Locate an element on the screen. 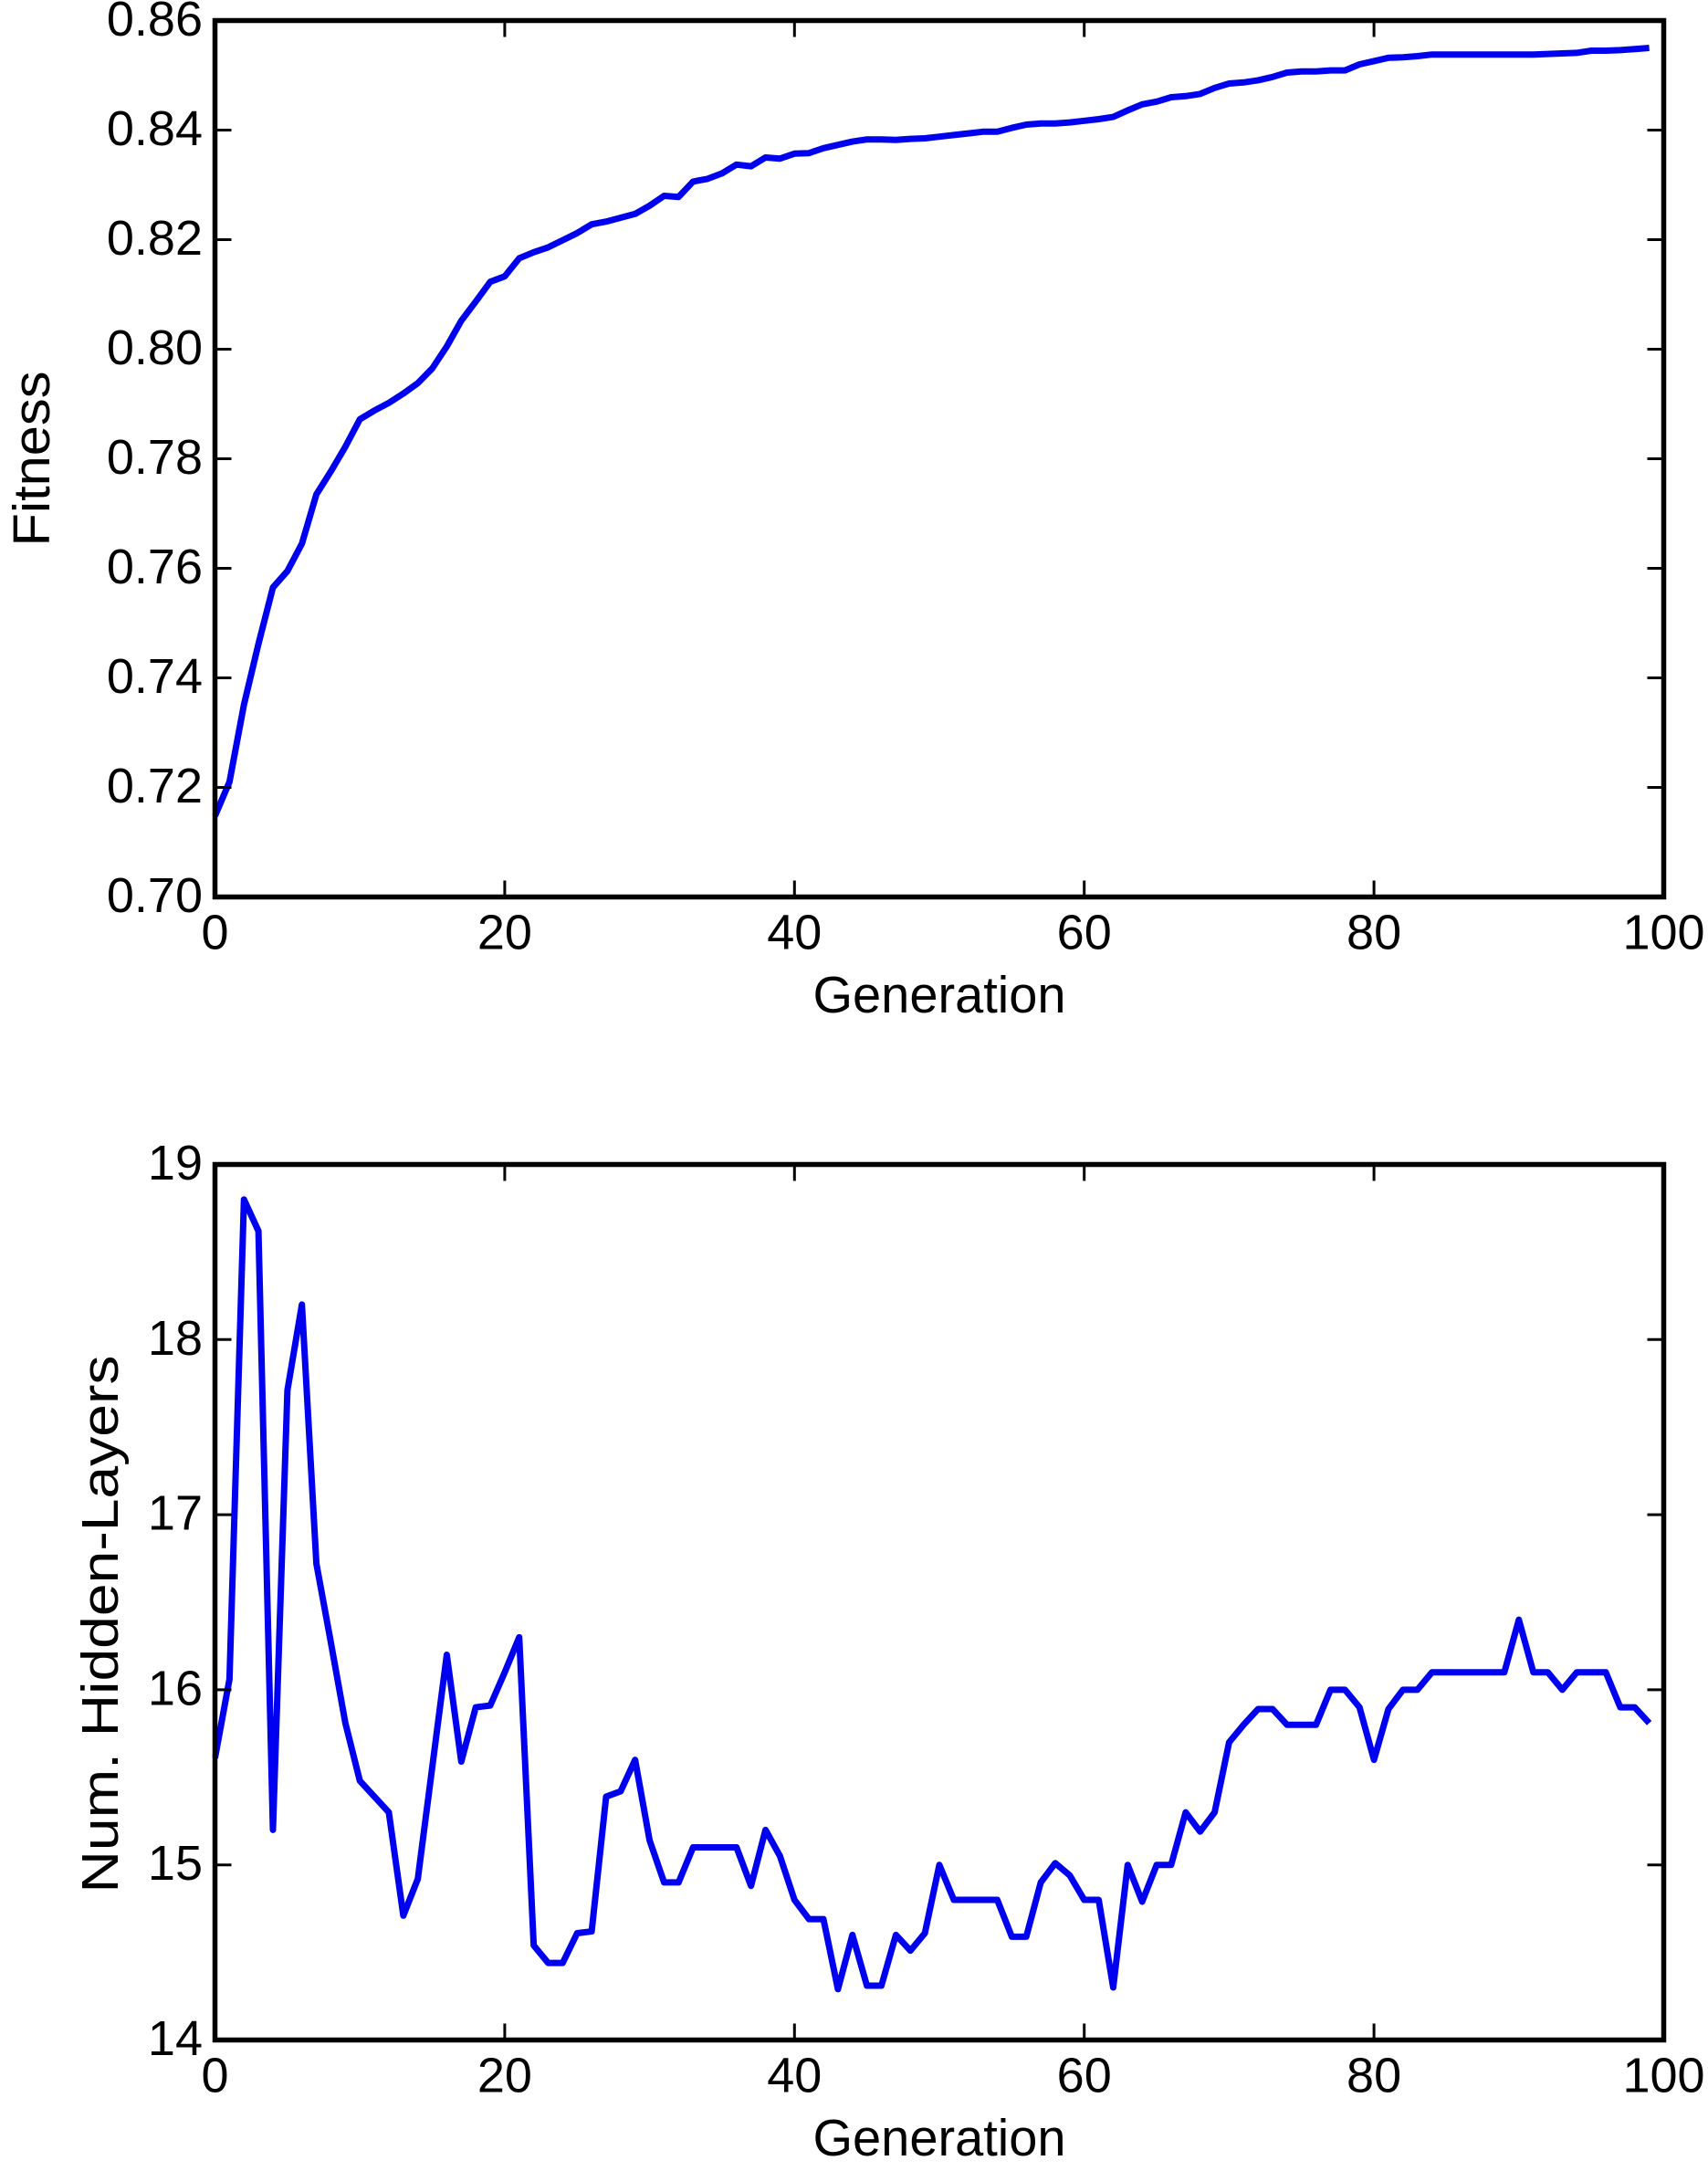 The image size is (1708, 2171). y-tick-label: 19 is located at coordinates (176, 1163).